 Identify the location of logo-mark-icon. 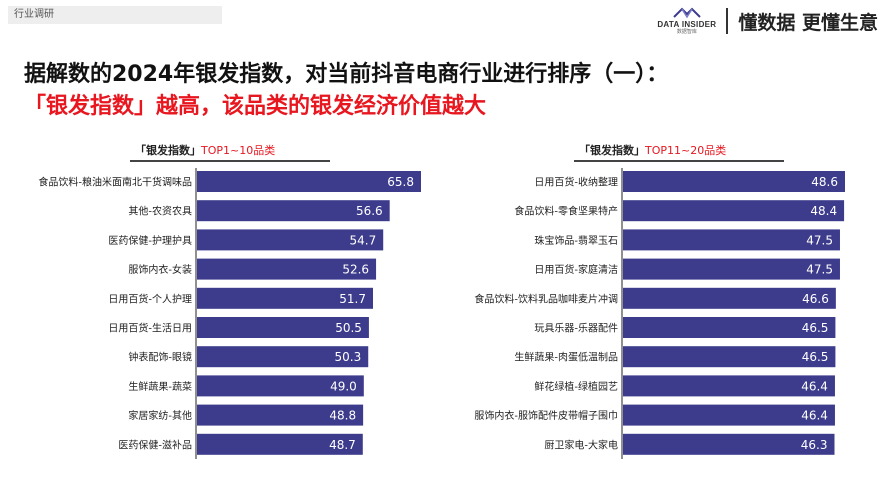
(687, 13).